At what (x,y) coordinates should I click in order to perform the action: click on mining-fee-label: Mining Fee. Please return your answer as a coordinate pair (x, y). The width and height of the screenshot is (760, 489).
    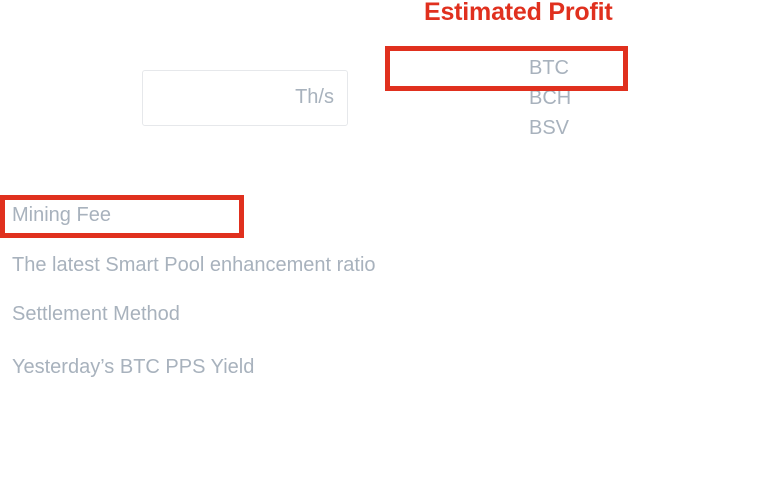
    Looking at the image, I should click on (61, 215).